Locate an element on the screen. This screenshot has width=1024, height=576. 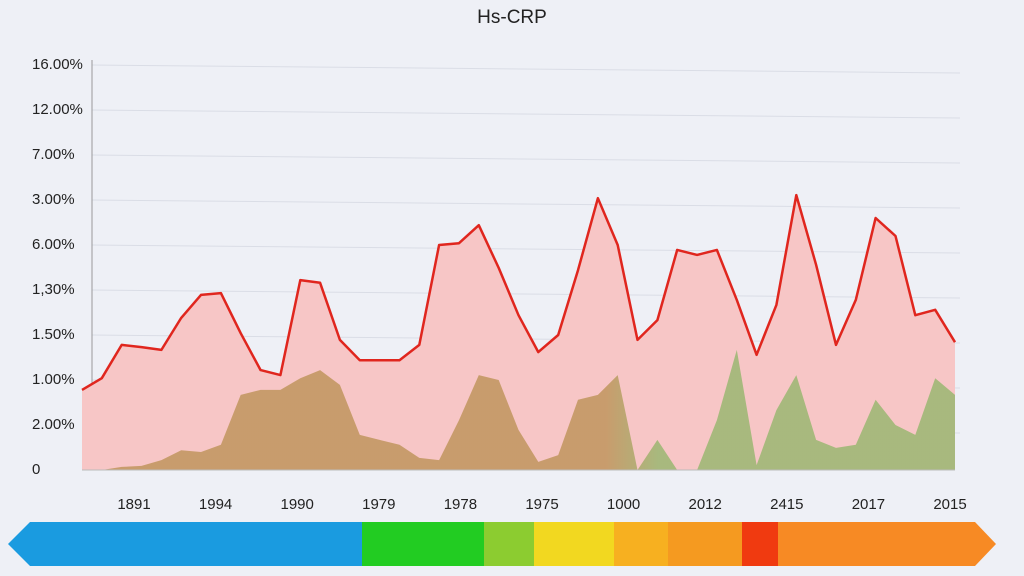
x-tick-label: 2015 is located at coordinates (949, 504).